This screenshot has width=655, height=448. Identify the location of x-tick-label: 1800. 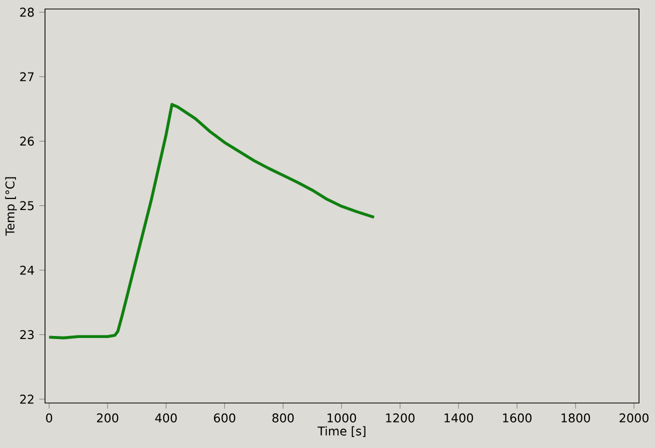
(576, 417).